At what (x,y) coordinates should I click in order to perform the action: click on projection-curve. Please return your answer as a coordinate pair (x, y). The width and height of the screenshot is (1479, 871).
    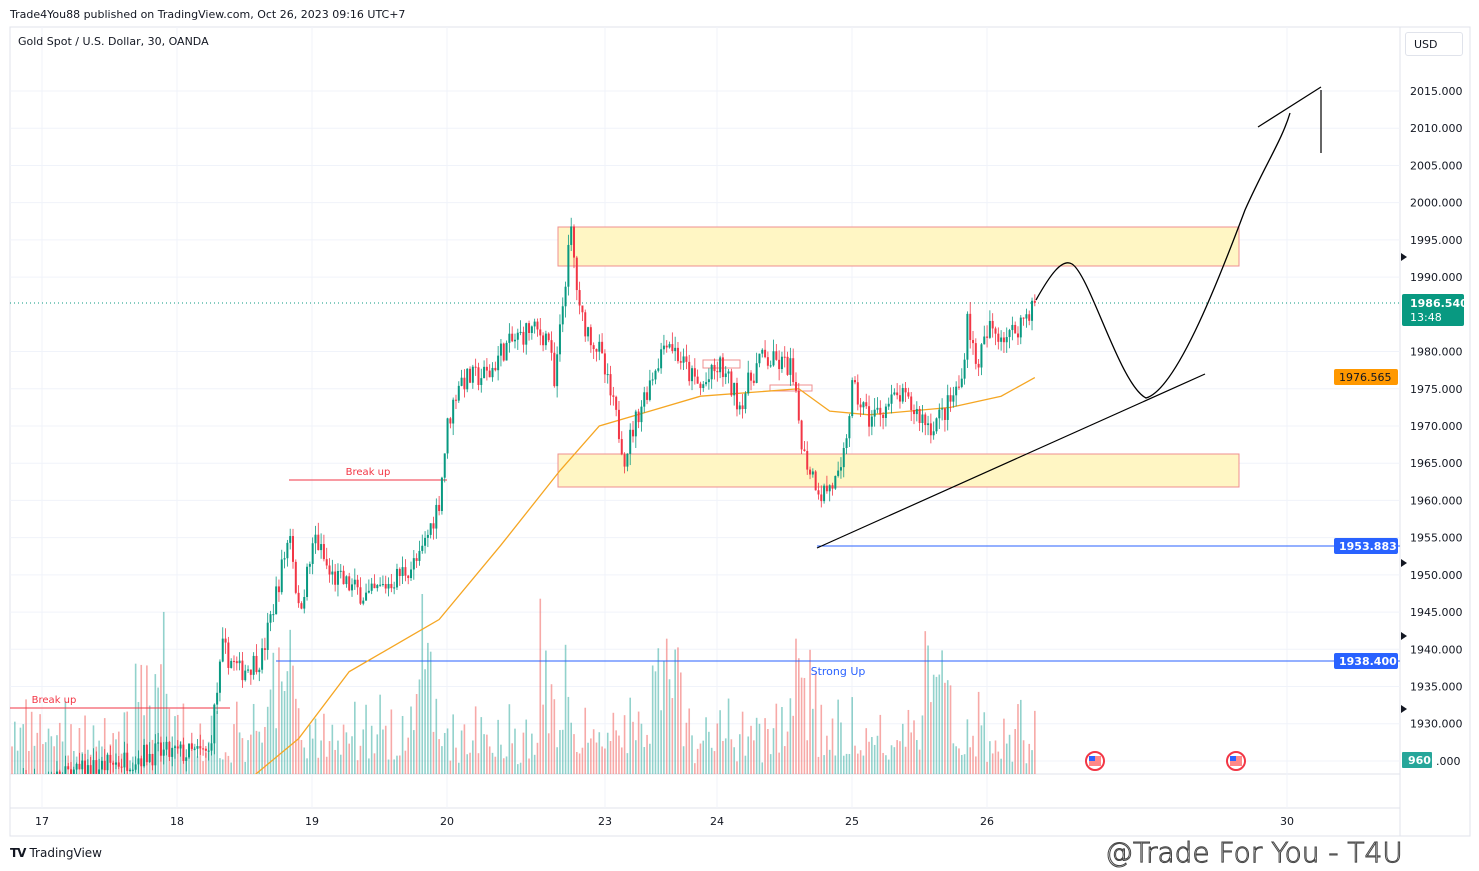
    Looking at the image, I should click on (1163, 255).